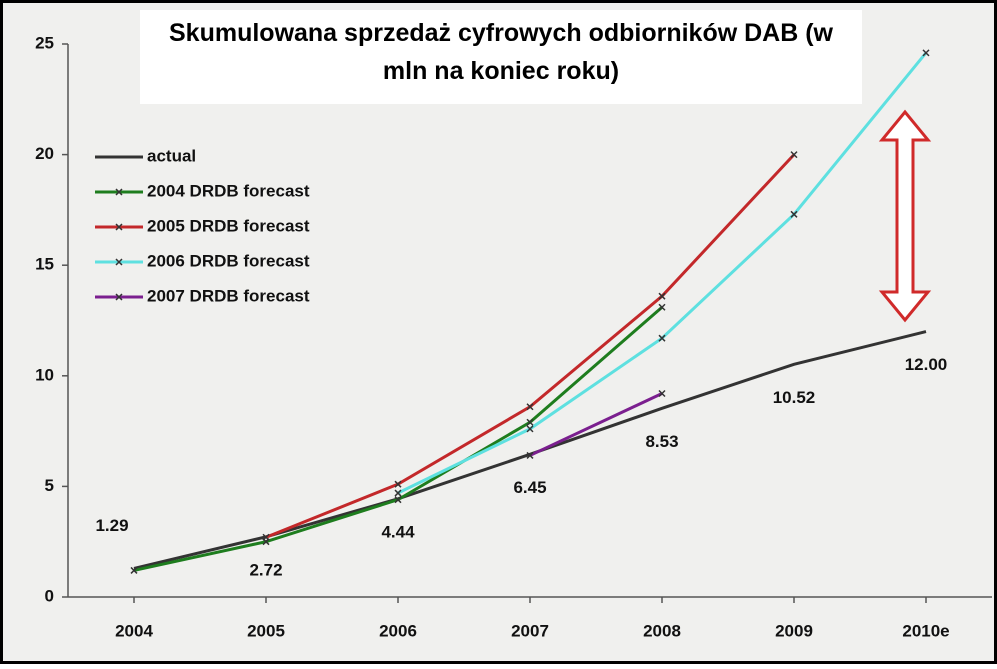  I want to click on x-tick-label: 2004, so click(134, 630).